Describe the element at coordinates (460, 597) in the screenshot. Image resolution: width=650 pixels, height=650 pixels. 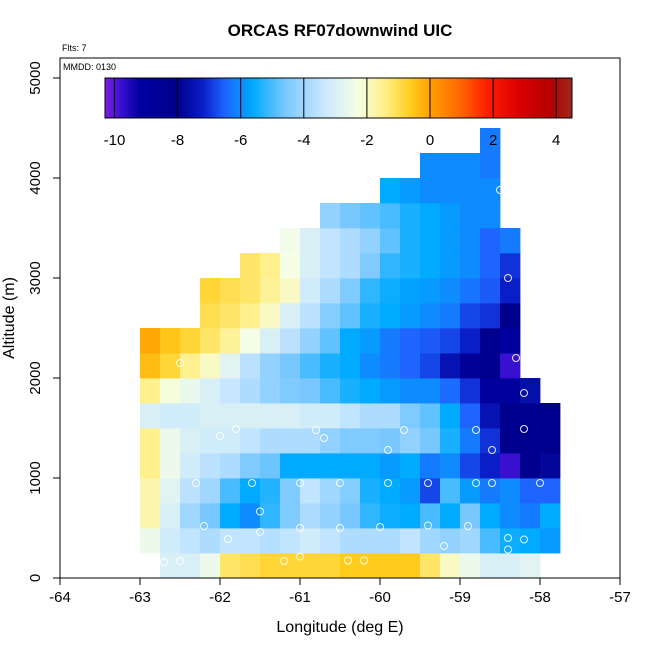
I see `x-tick-label: -59` at that location.